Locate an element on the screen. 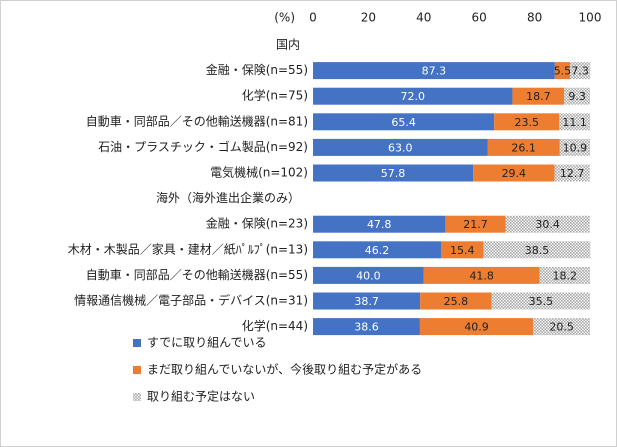 Image resolution: width=617 pixels, height=447 pixels. value-label: 12.7 is located at coordinates (572, 173).